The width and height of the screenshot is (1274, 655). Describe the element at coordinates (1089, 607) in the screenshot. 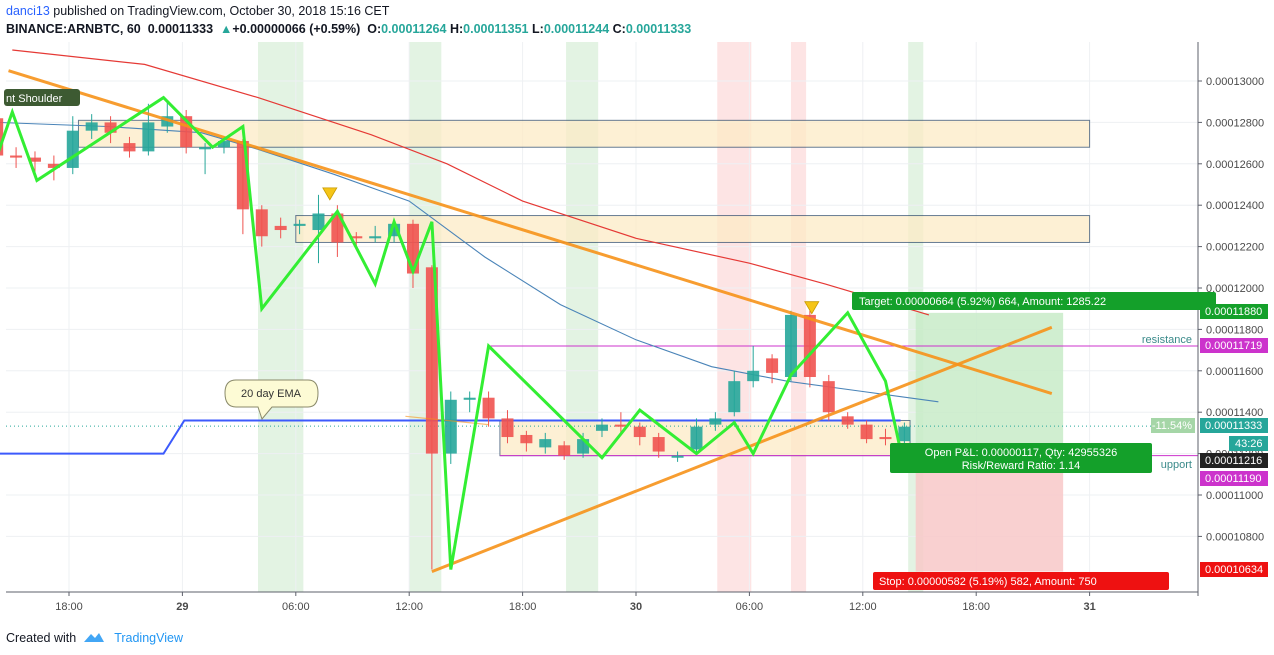

I see `time-tick-label: 31` at that location.